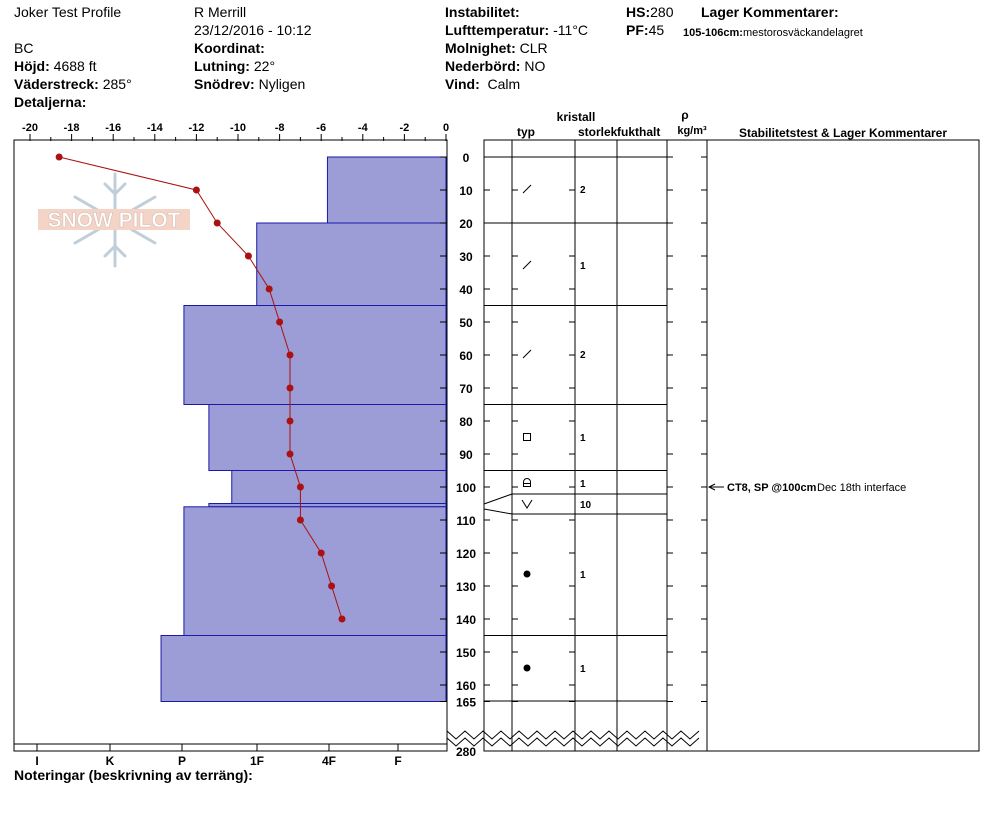 This screenshot has height=840, width=994. Describe the element at coordinates (466, 587) in the screenshot. I see `depth-tick-label: 130` at that location.